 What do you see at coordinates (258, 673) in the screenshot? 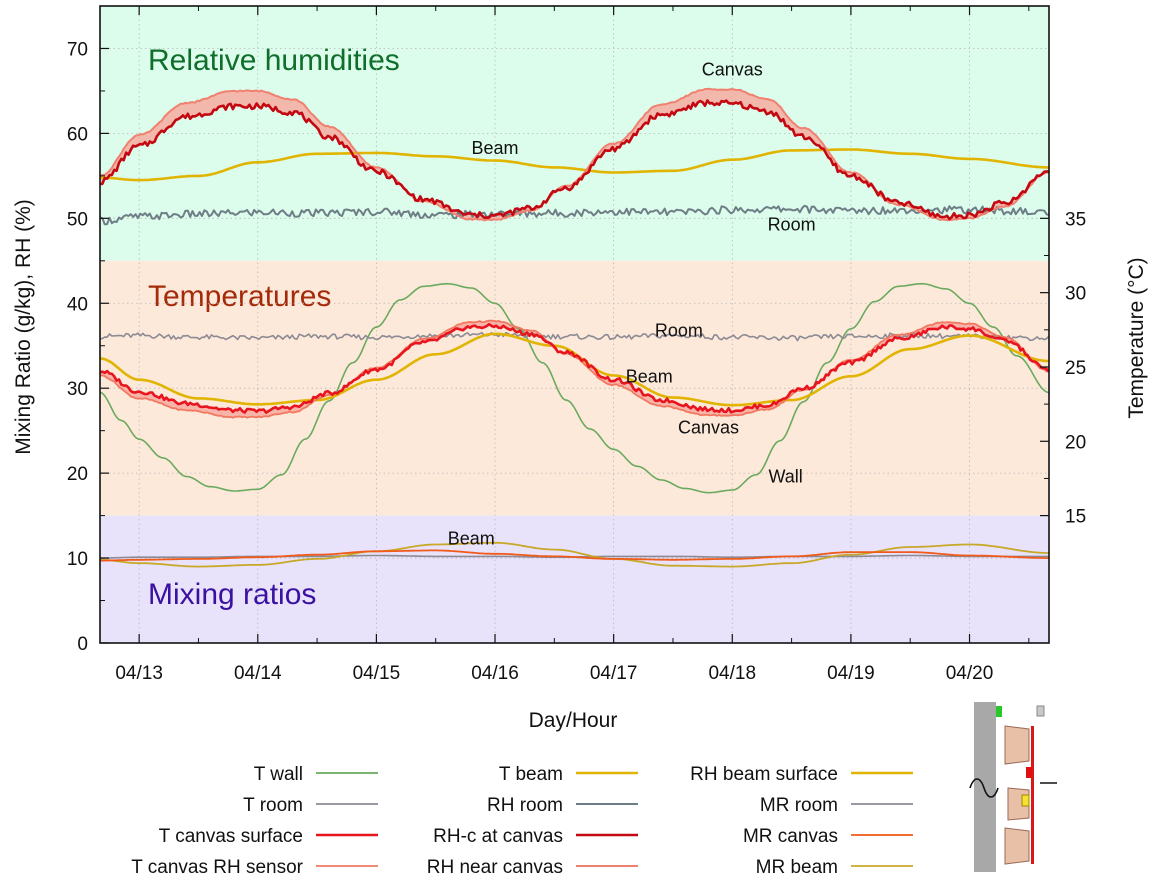
I see `x-tick-label-04/14: 04/14` at bounding box center [258, 673].